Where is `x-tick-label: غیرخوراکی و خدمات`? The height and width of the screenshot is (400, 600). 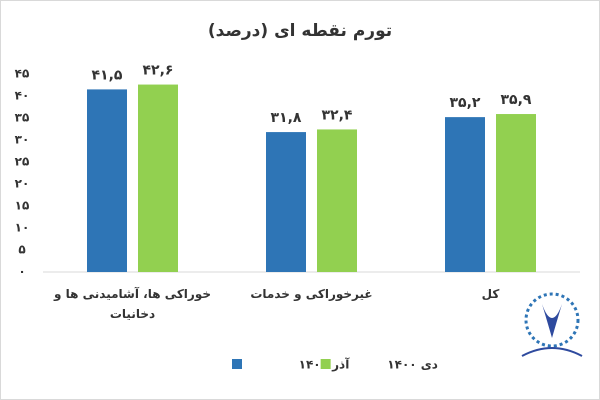 x-tick-label: غیرخوراکی و خدمات is located at coordinates (311, 294).